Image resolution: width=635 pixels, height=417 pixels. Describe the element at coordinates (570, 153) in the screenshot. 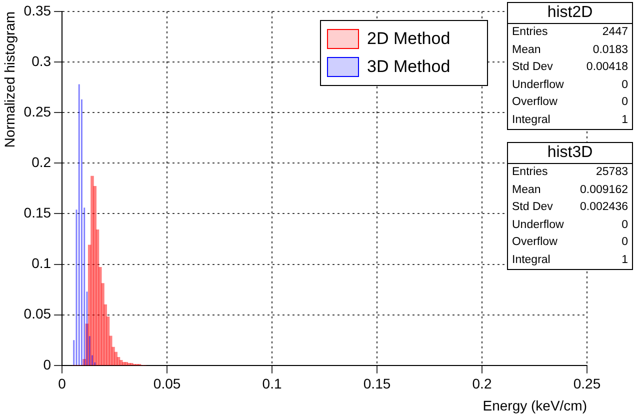

I see `annotation: hist3D` at that location.